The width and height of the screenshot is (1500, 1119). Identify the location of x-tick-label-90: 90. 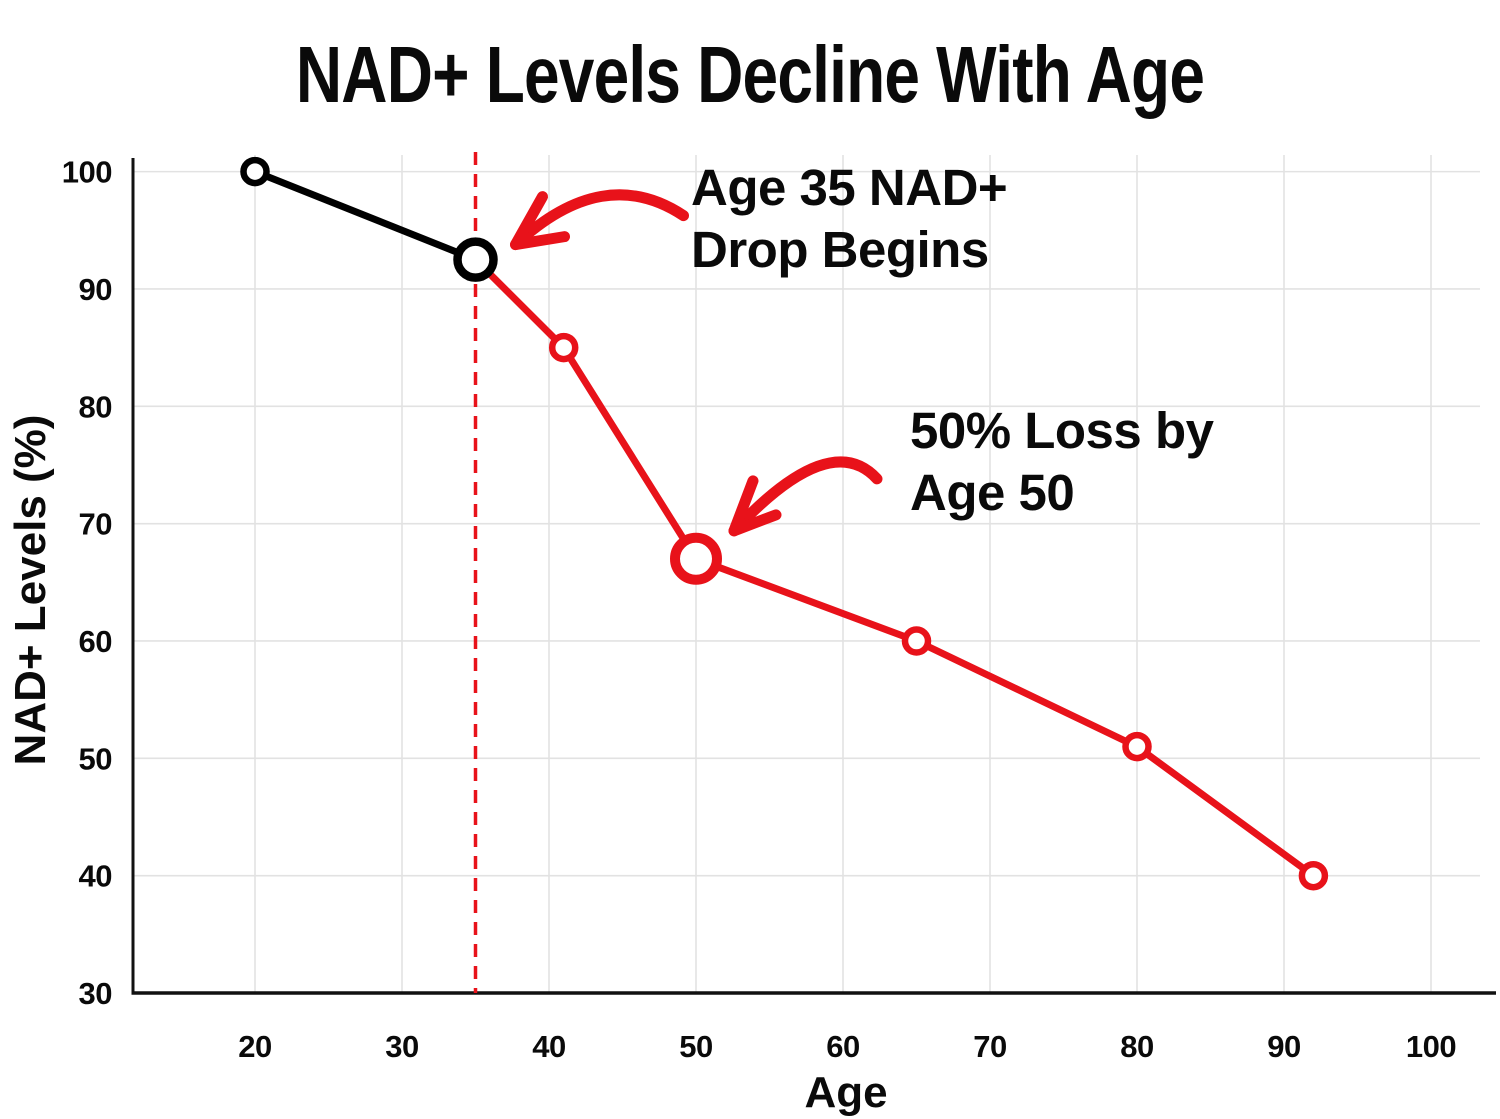
(1283, 1046).